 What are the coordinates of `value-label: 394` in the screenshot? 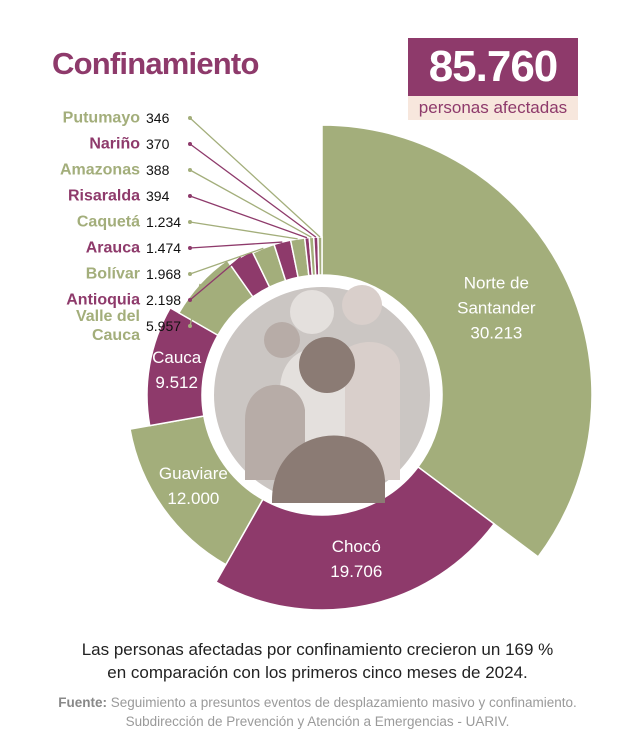 It's located at (158, 196).